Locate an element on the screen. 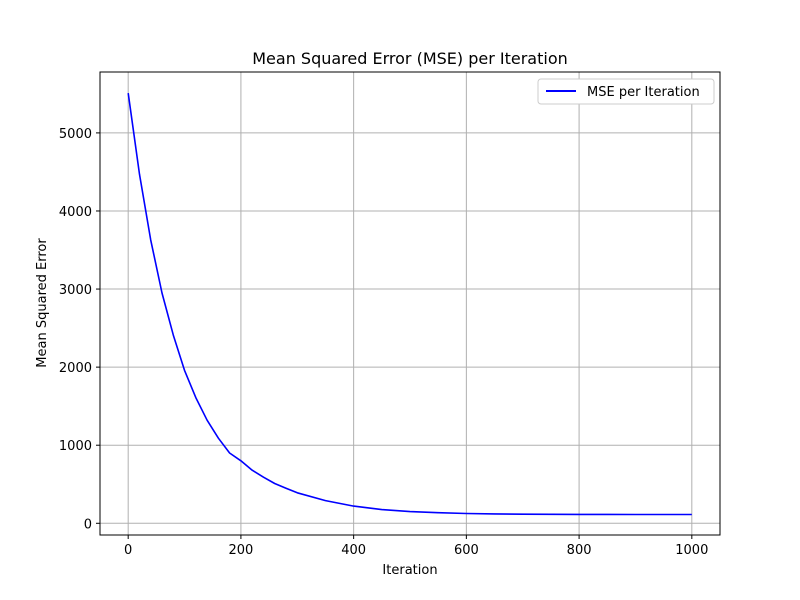  x-tick-label: 400 is located at coordinates (353, 550).